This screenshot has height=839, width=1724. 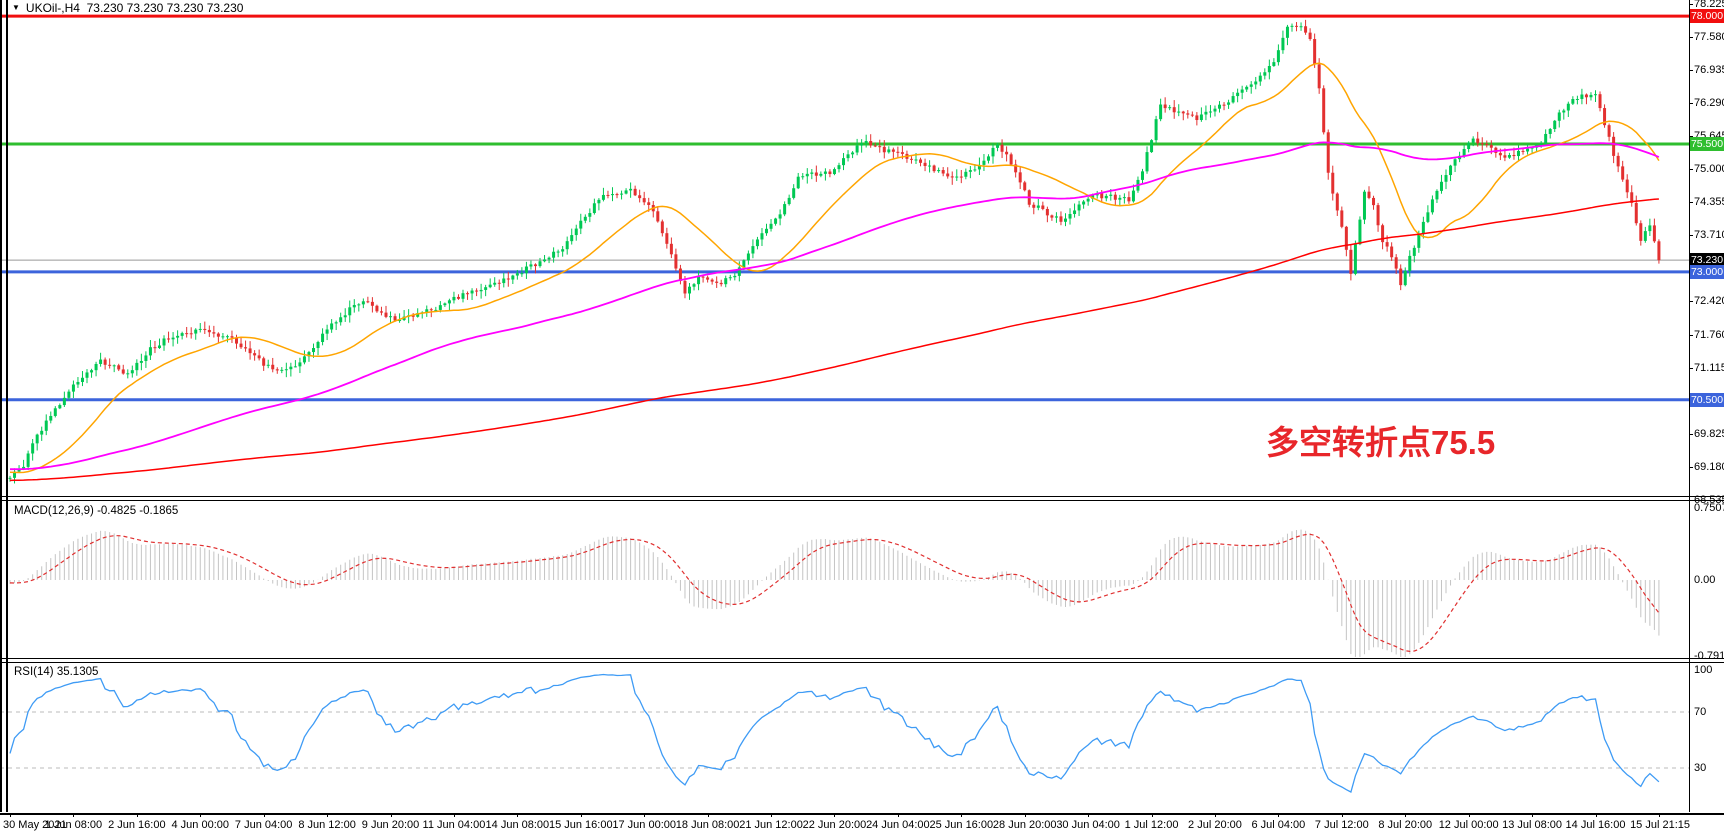 What do you see at coordinates (1709, 5) in the screenshot?
I see `price-axis-label: 78.225` at bounding box center [1709, 5].